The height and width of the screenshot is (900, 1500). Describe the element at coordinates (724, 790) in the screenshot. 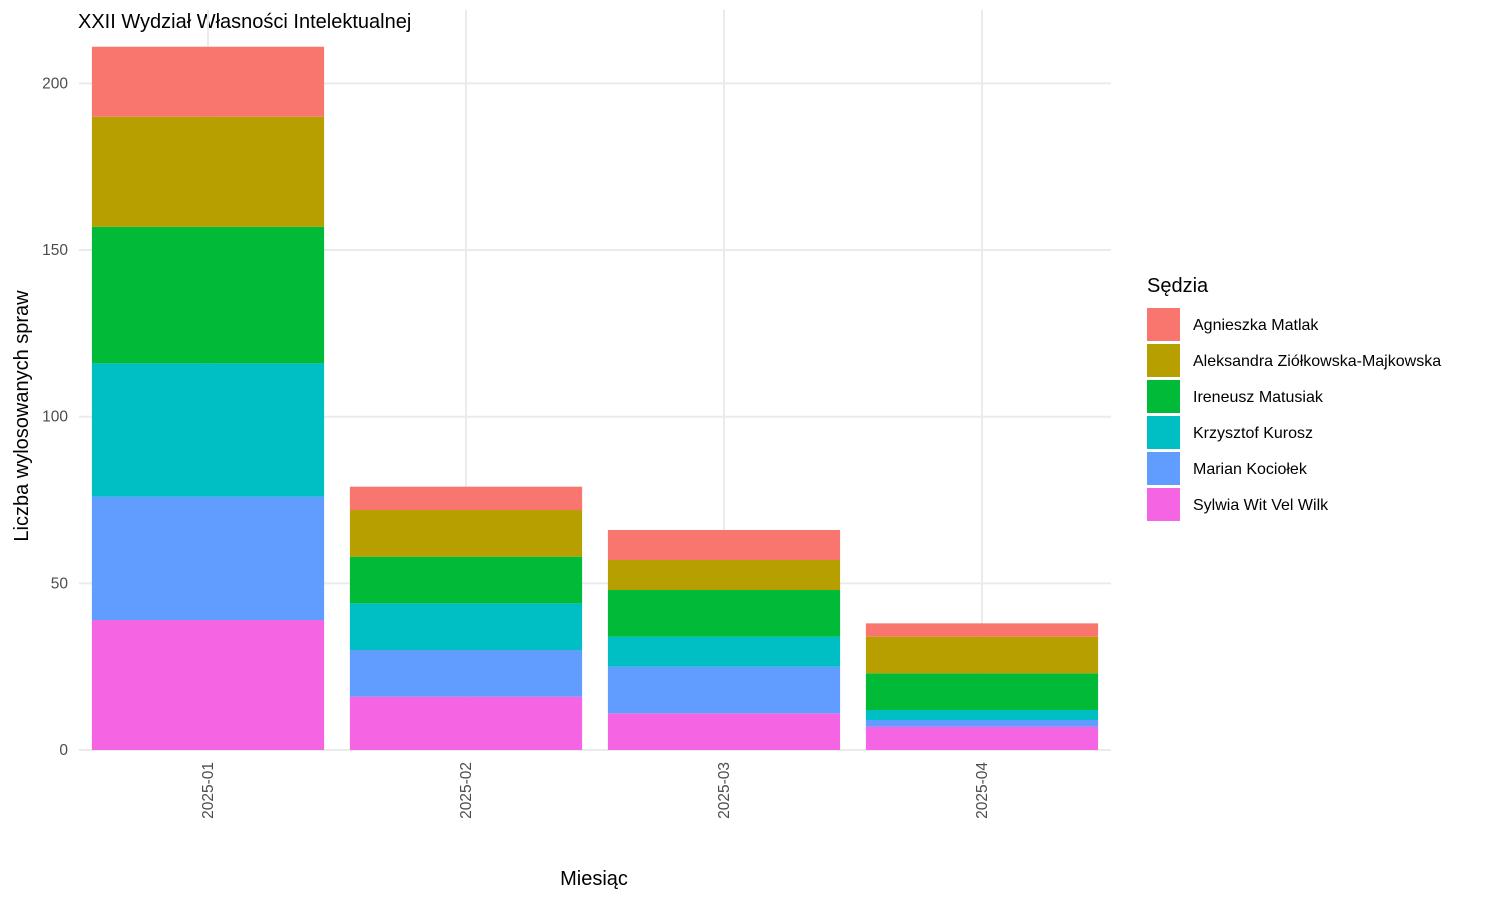

I see `x-tick-label: 2025-03` at that location.